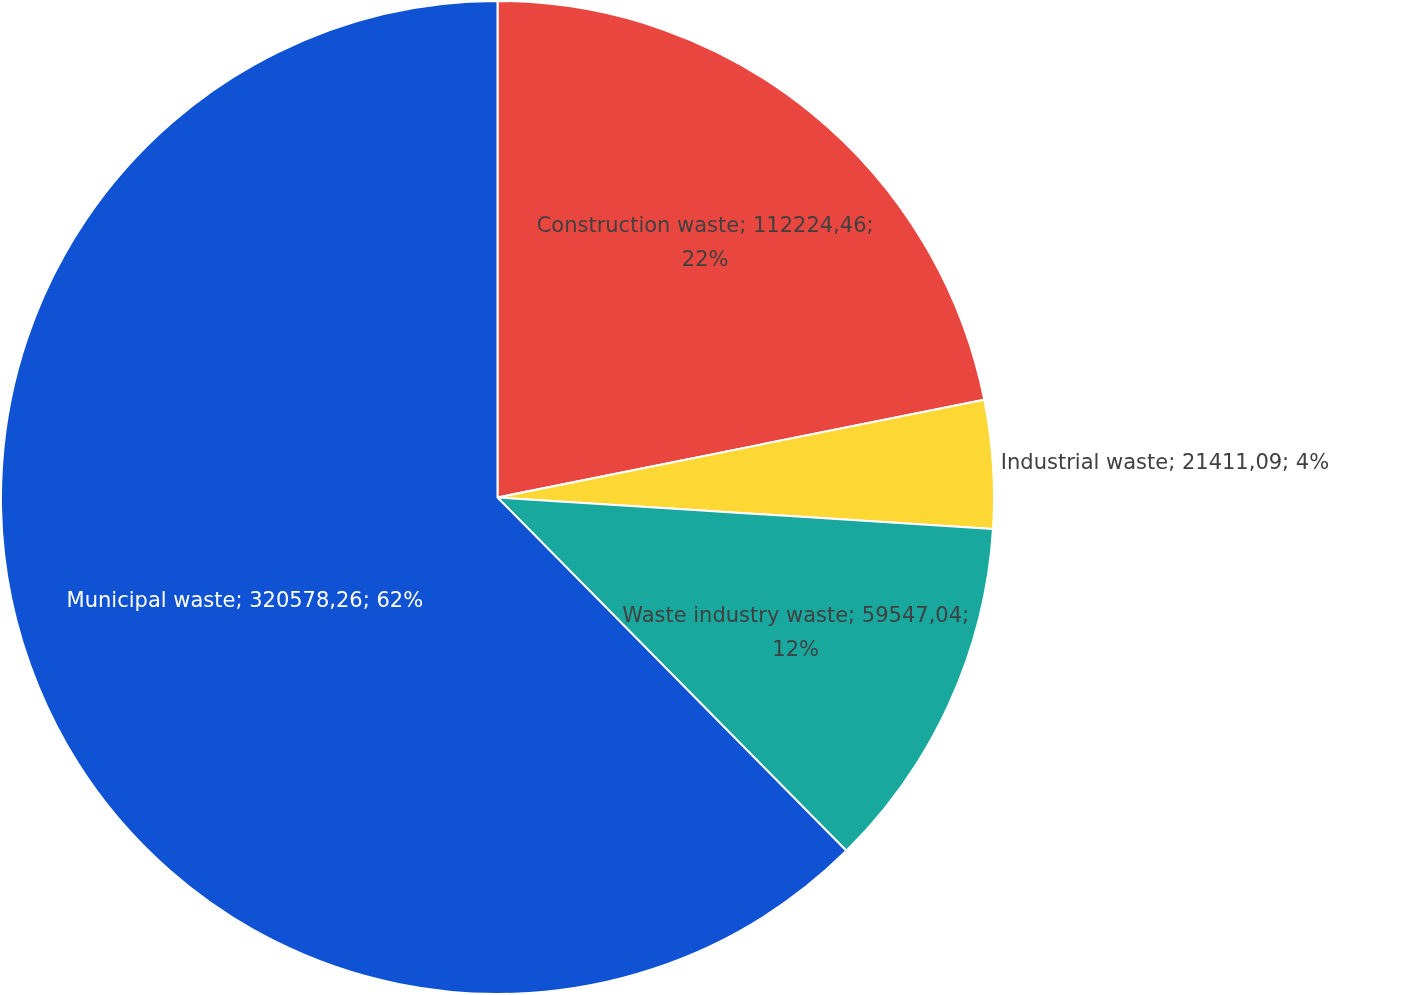 This screenshot has height=995, width=1423. I want to click on slice-label: Construction waste; 112224,46; 22%, so click(705, 242).